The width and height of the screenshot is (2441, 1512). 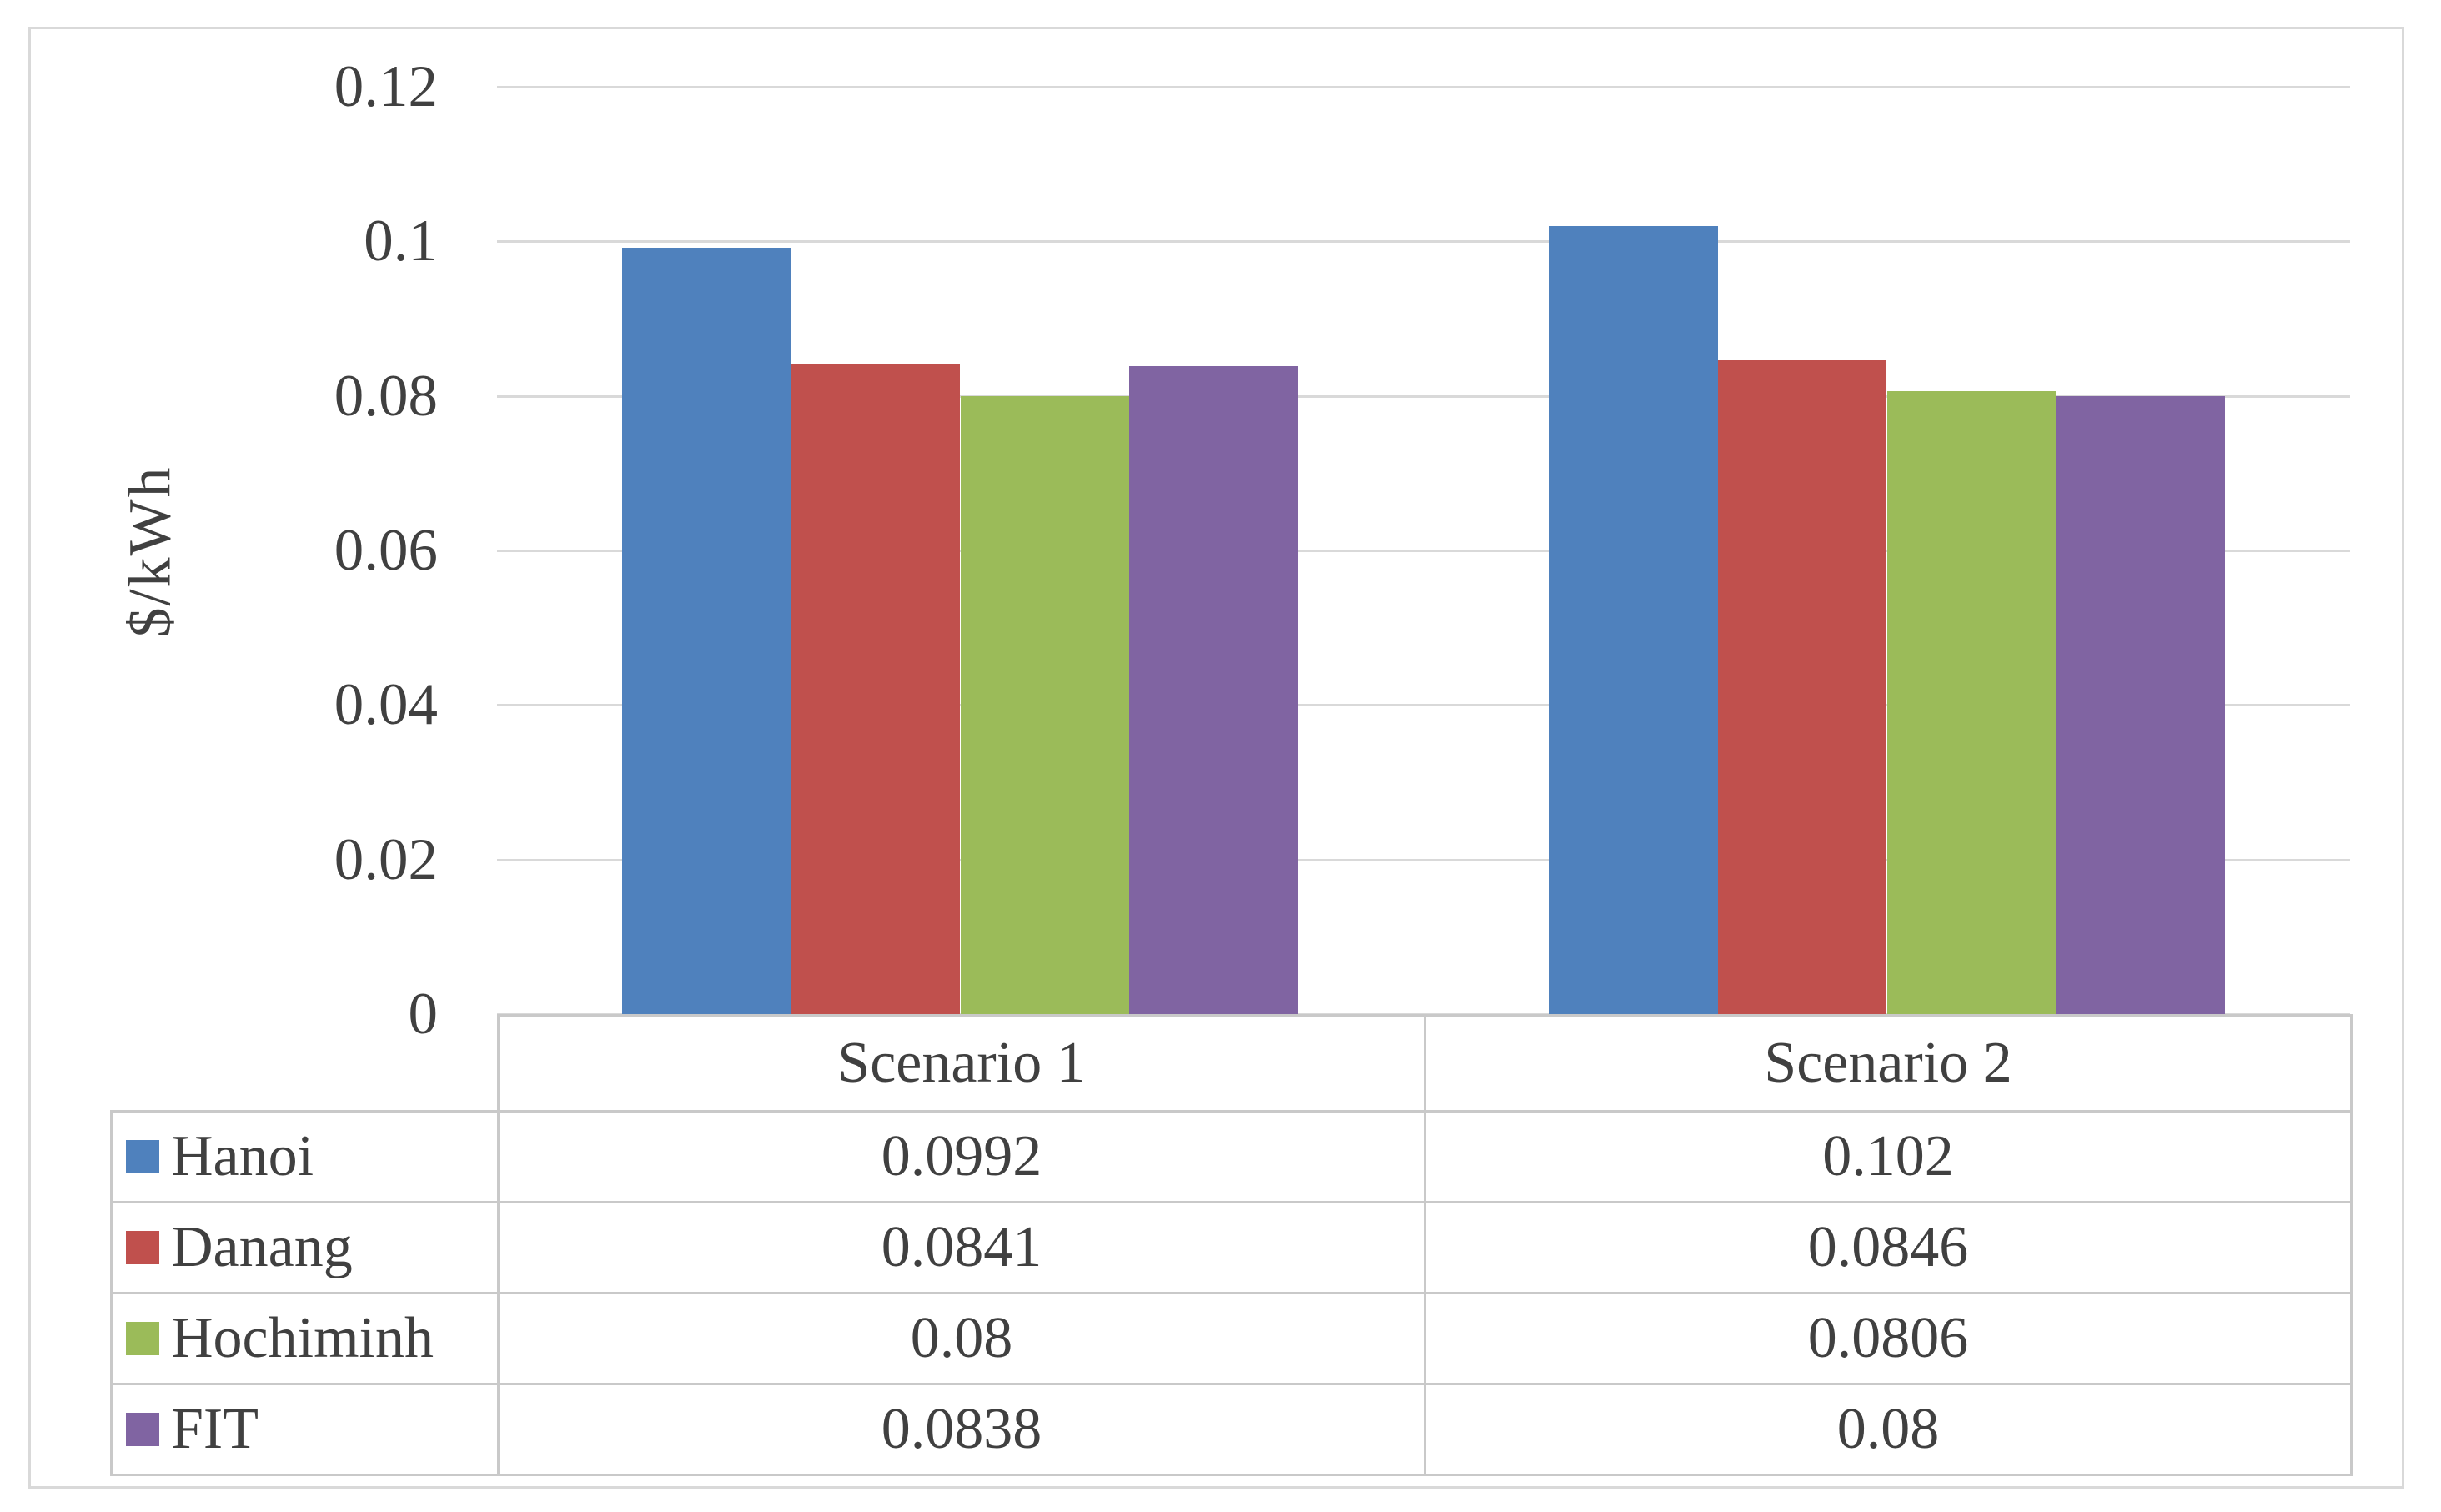 I want to click on category-header-1: Scenario 1, so click(x=961, y=1063).